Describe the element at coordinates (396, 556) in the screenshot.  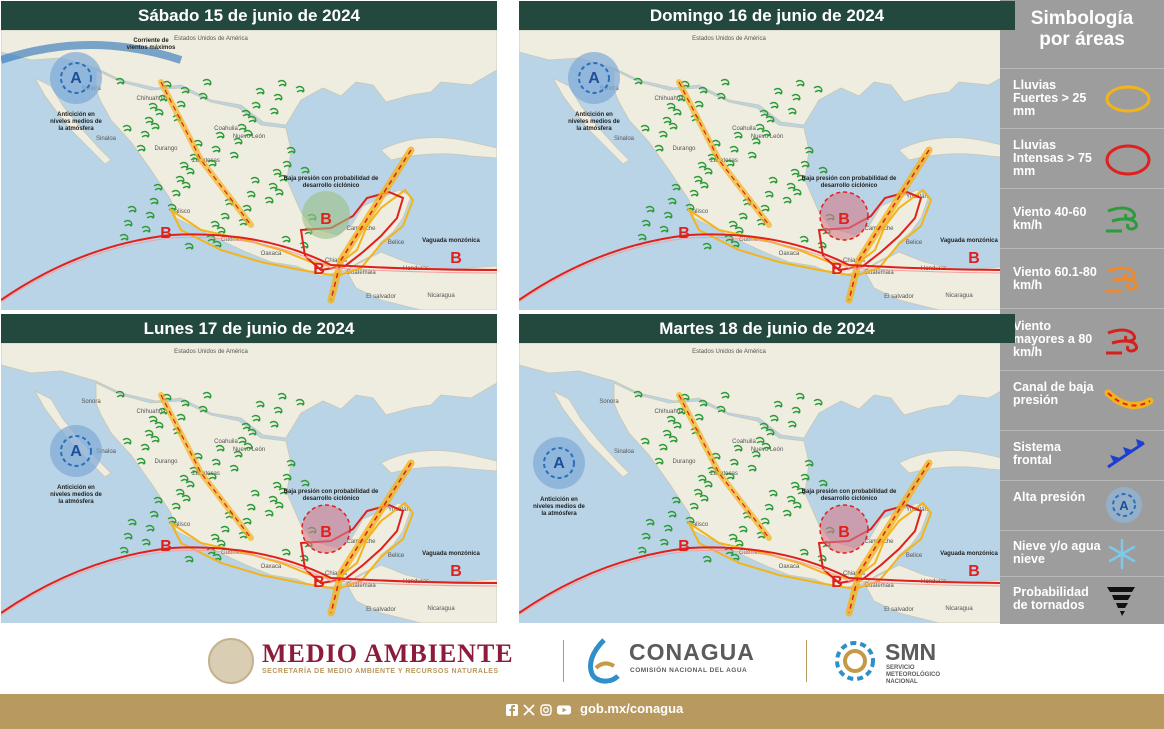
I see `place-label: Belice` at that location.